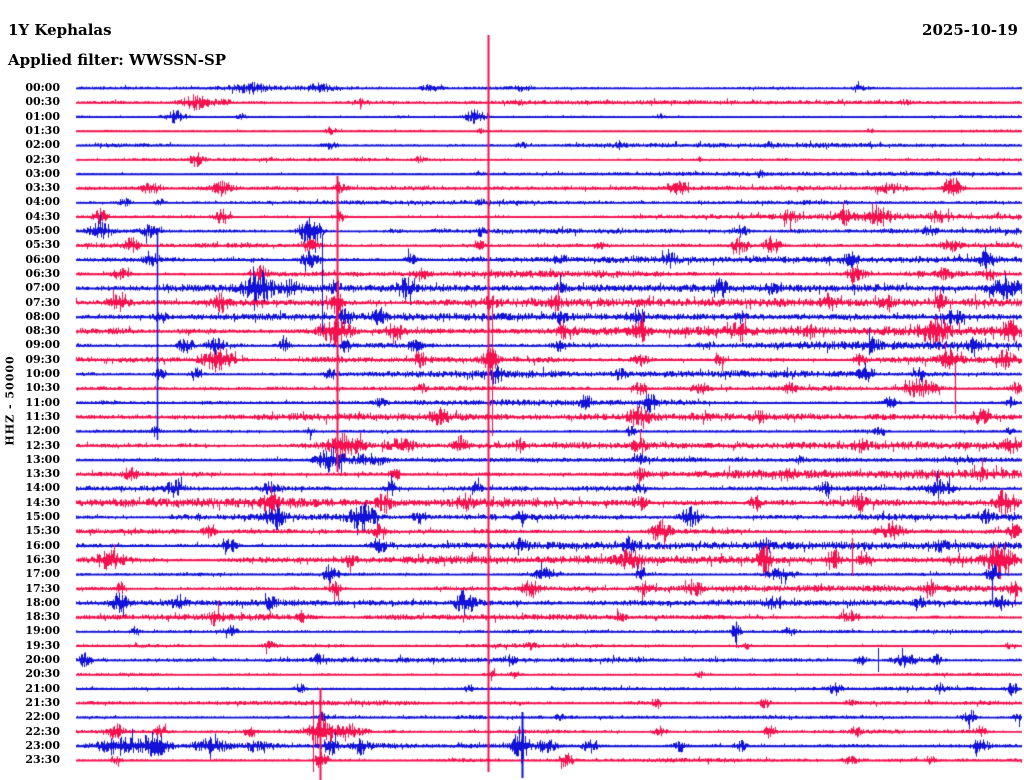 The height and width of the screenshot is (780, 1024). Describe the element at coordinates (60, 30) in the screenshot. I see `station-title: 1Y Kephalas` at that location.